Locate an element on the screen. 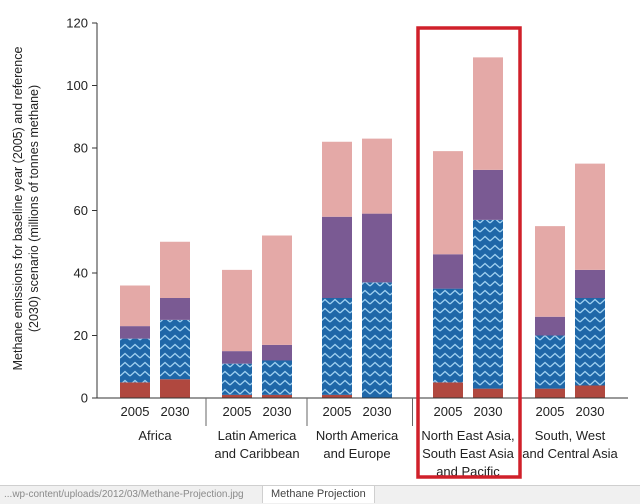 The width and height of the screenshot is (640, 504). category-label-line: Latin America is located at coordinates (258, 435).